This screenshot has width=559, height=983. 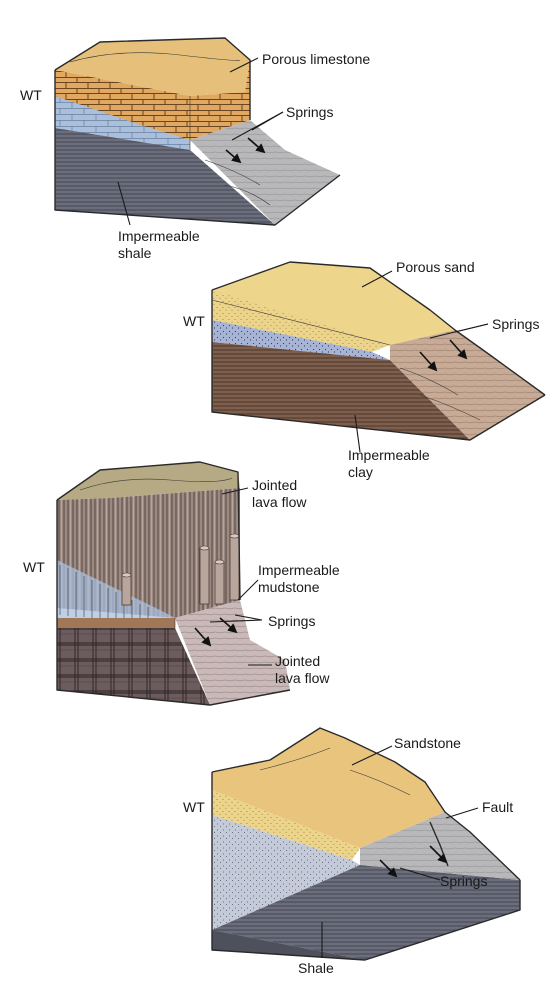 I want to click on impermeable-clay-layer, so click(x=341, y=391).